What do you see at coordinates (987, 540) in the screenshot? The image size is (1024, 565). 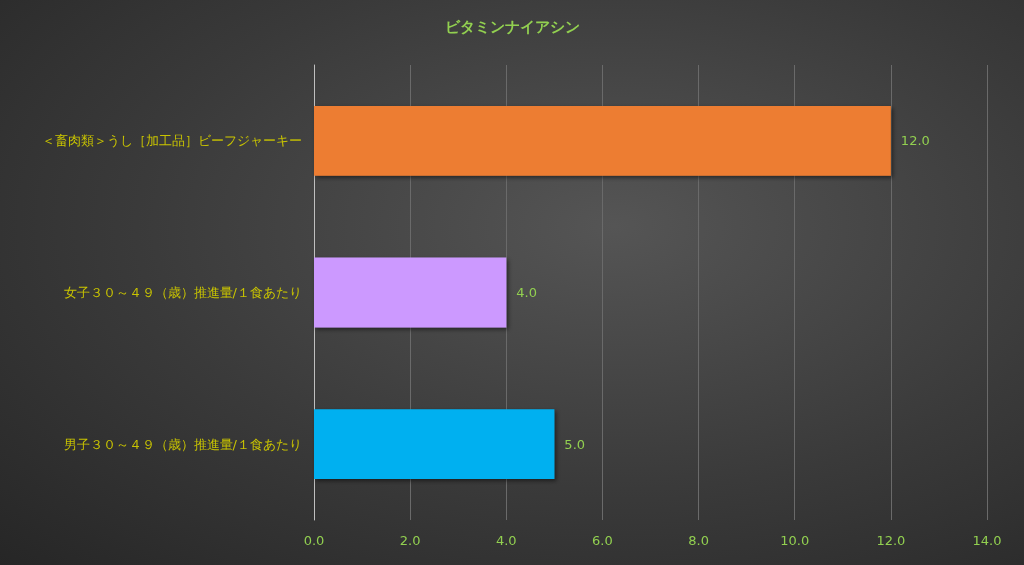 I see `x-tick-label: 14.0` at bounding box center [987, 540].